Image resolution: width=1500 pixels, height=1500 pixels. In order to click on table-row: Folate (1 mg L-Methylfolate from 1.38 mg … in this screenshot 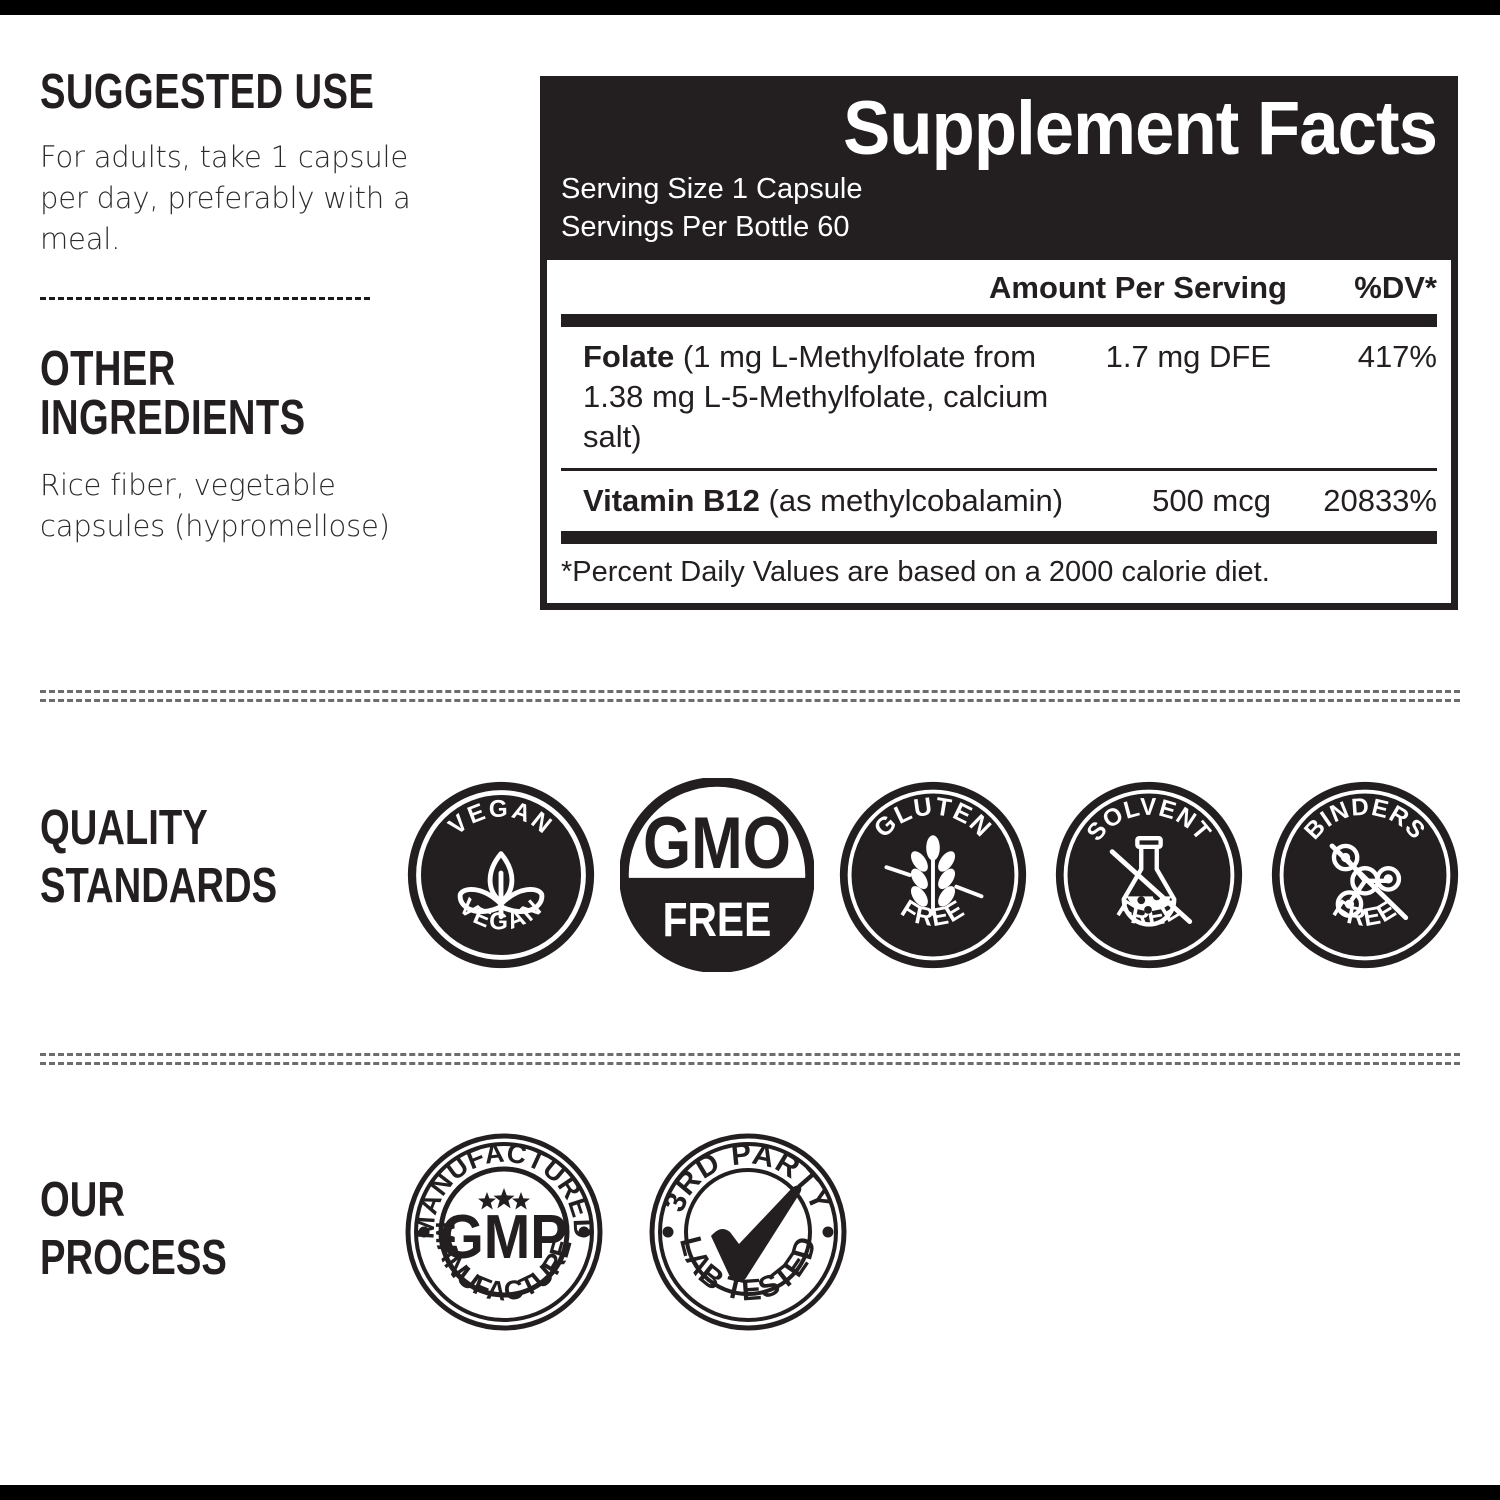, I will do `click(999, 397)`.